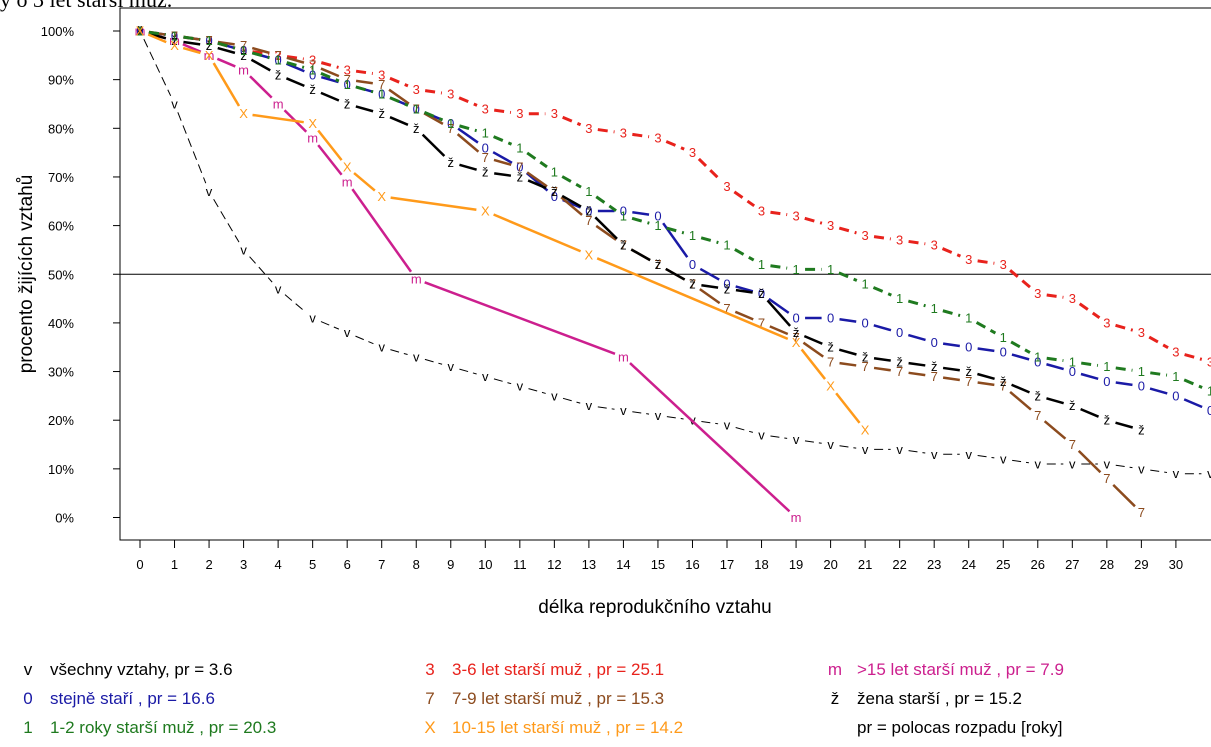 Image resolution: width=1211 pixels, height=747 pixels. Describe the element at coordinates (567, 727) in the screenshot. I see `legend-label: 10-15 let starší muž , pr = 14.2` at that location.